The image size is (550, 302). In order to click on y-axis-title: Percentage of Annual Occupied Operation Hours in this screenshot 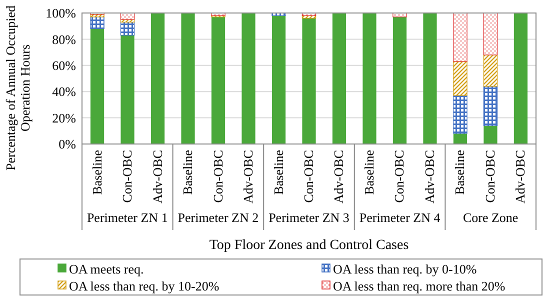, I will do `click(17, 87)`.